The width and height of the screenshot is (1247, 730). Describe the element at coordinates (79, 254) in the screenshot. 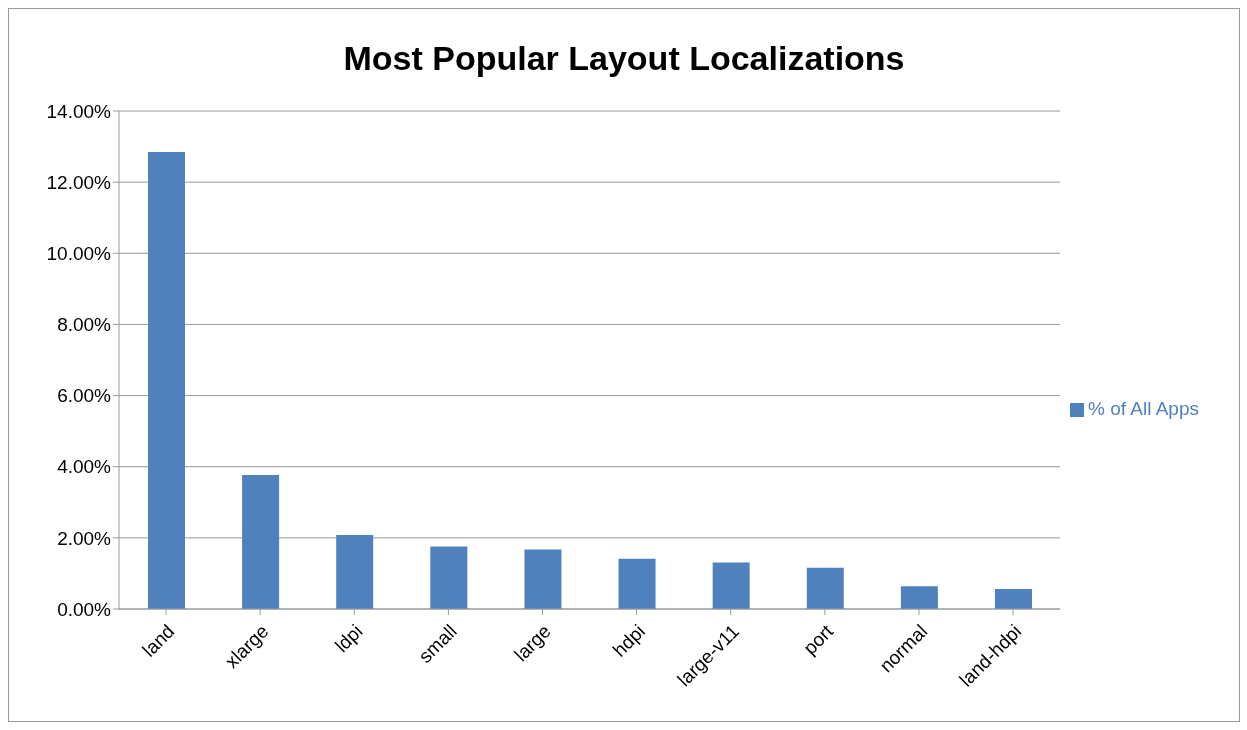

I see `y-tick-label: 10.00%` at that location.